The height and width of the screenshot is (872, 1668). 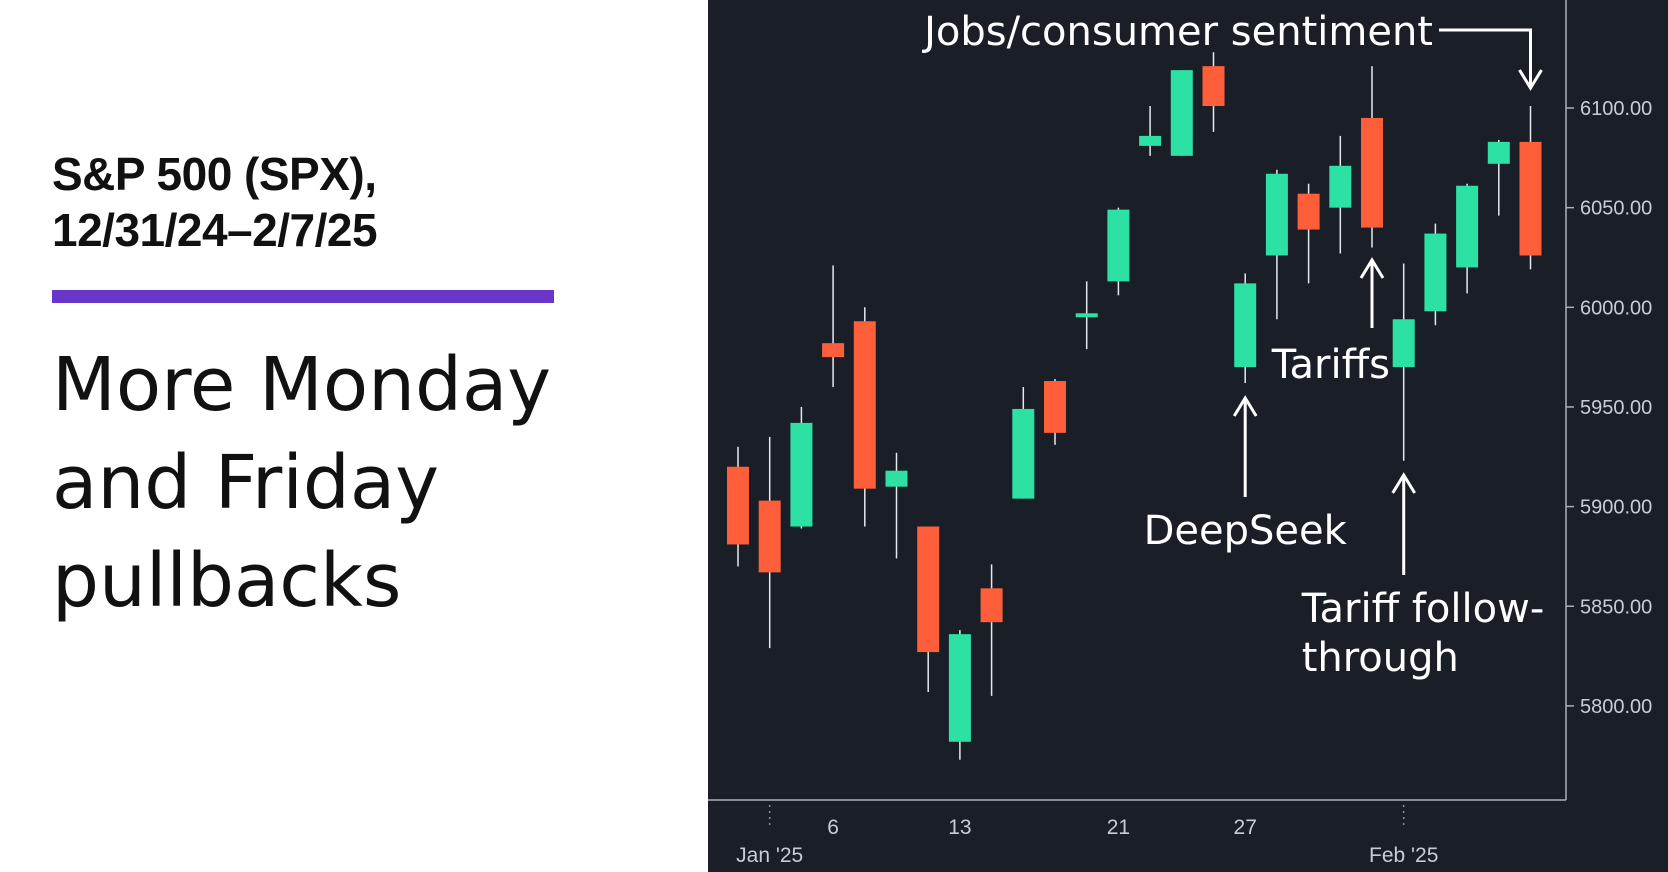 What do you see at coordinates (215, 230) in the screenshot?
I see `chart-title-line-2: 12/31/24–2/7/25` at bounding box center [215, 230].